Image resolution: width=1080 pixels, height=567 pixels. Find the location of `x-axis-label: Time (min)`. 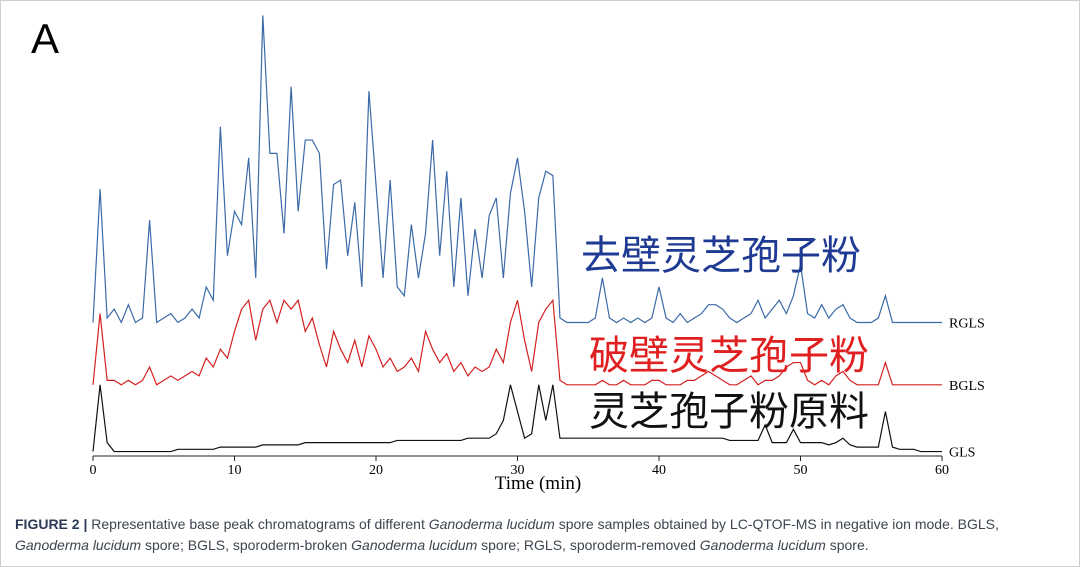

x-axis-label: Time (min) is located at coordinates (538, 483).